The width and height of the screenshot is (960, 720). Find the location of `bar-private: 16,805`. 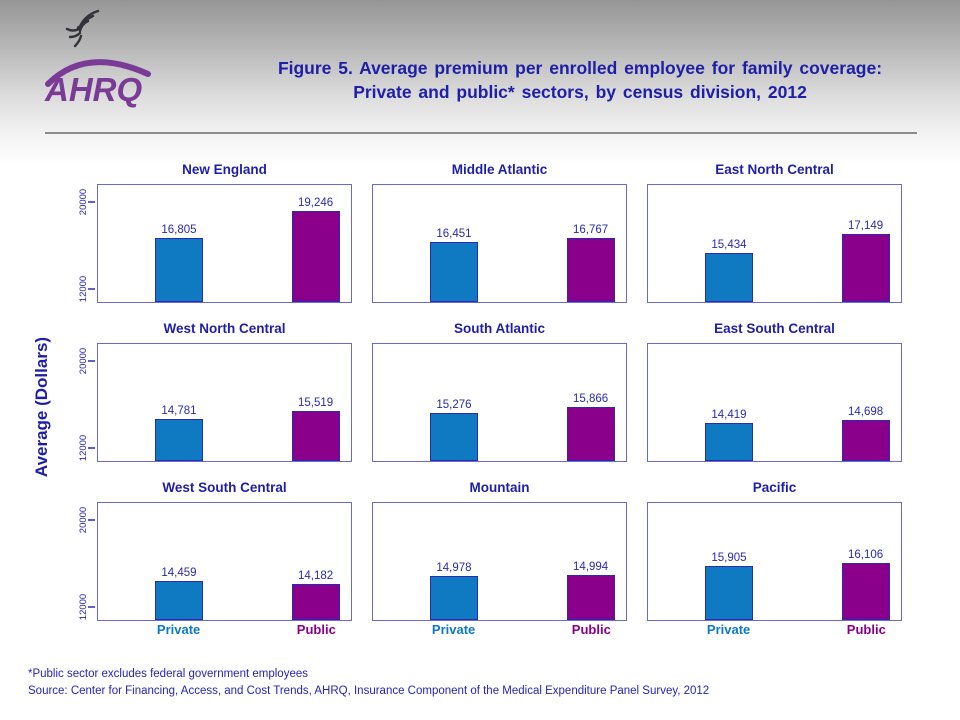

bar-private: 16,805 is located at coordinates (178, 263).